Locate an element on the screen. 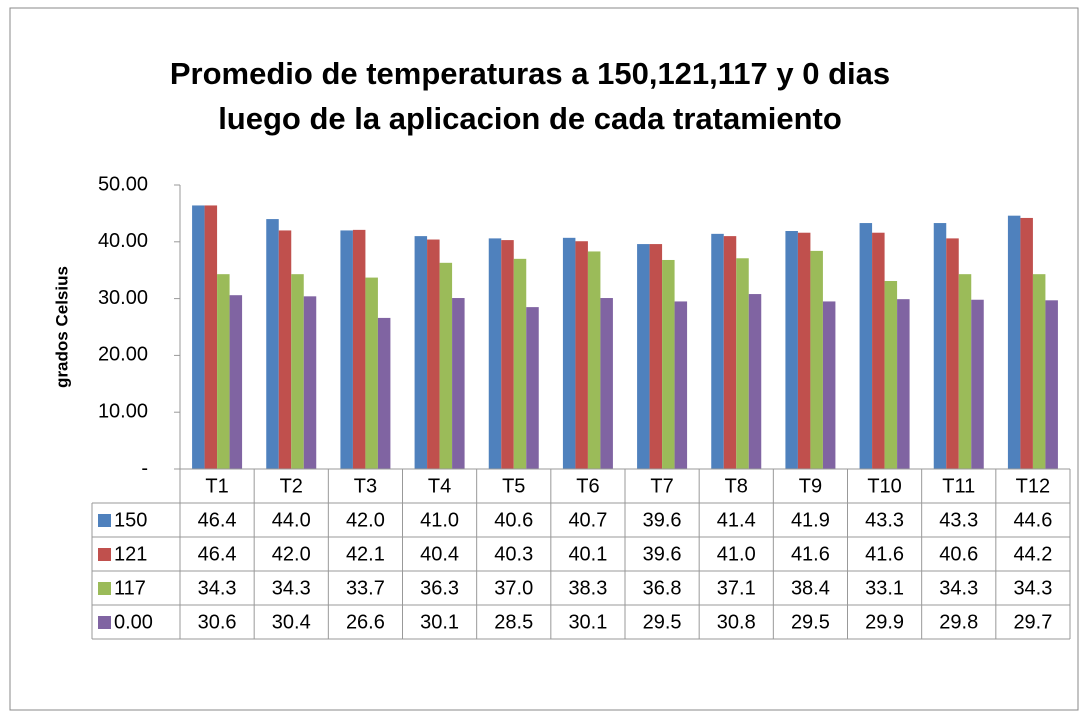 The image size is (1089, 724). table-value: 36.3 is located at coordinates (439, 588).